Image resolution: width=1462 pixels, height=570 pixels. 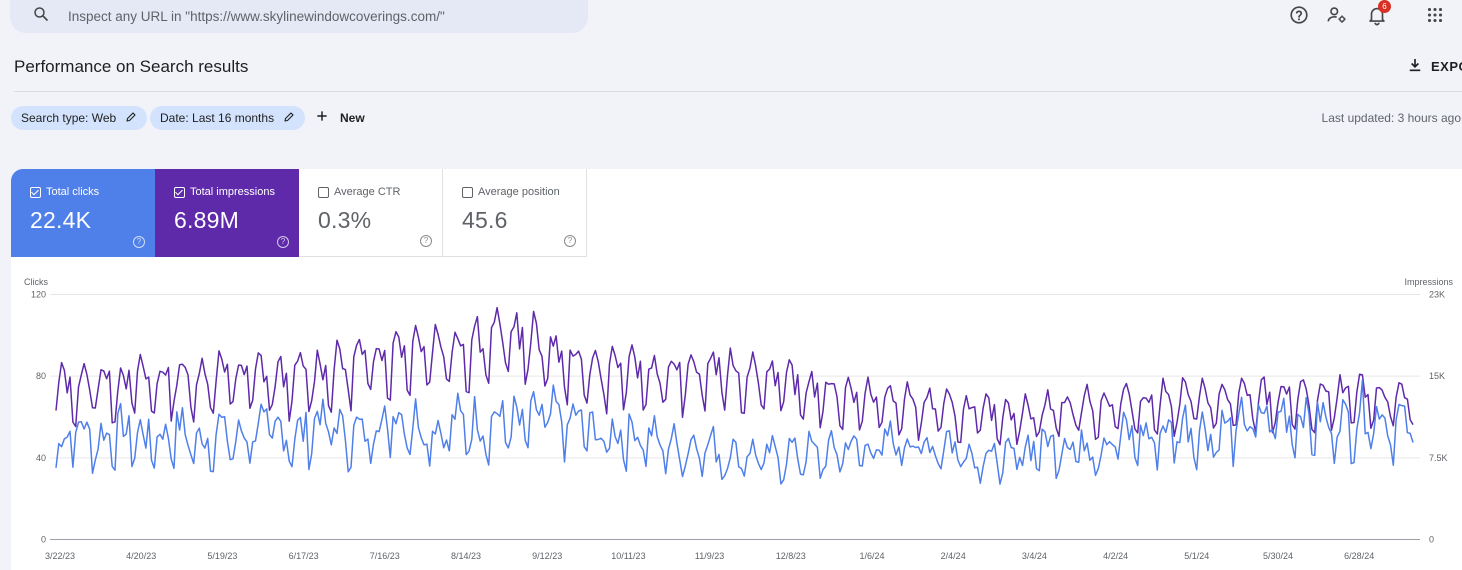 I want to click on x-tick-label: 6/17/23, so click(x=304, y=556).